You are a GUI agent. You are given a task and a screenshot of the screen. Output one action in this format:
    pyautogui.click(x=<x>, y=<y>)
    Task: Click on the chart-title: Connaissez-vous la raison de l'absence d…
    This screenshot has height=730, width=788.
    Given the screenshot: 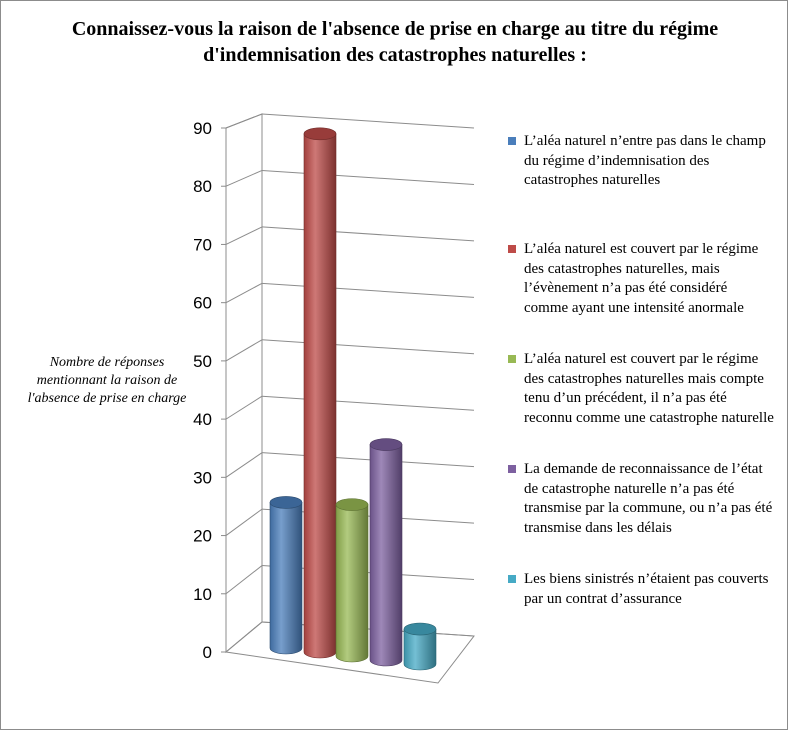 What is the action you would take?
    pyautogui.click(x=395, y=42)
    